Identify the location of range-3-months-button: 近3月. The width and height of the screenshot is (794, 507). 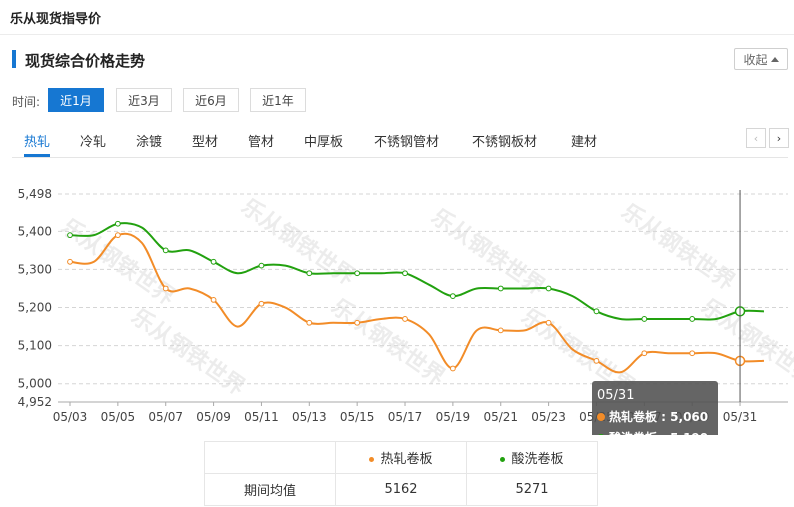
(144, 100).